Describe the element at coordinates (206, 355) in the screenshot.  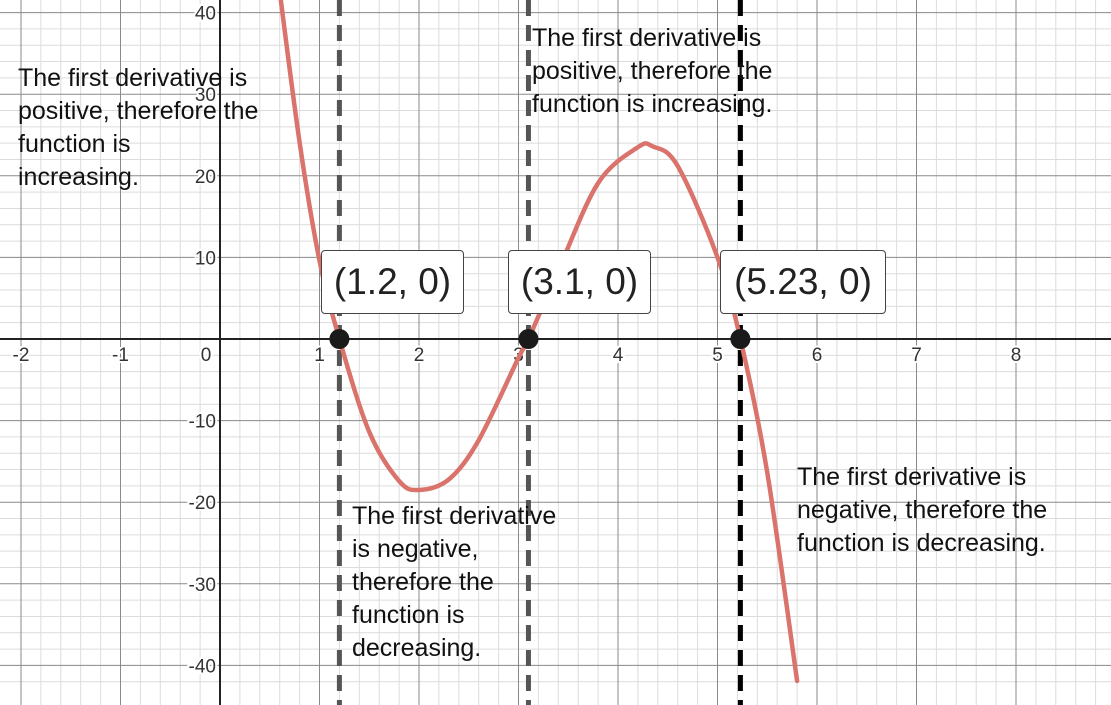
I see `x-tick-label: 0` at that location.